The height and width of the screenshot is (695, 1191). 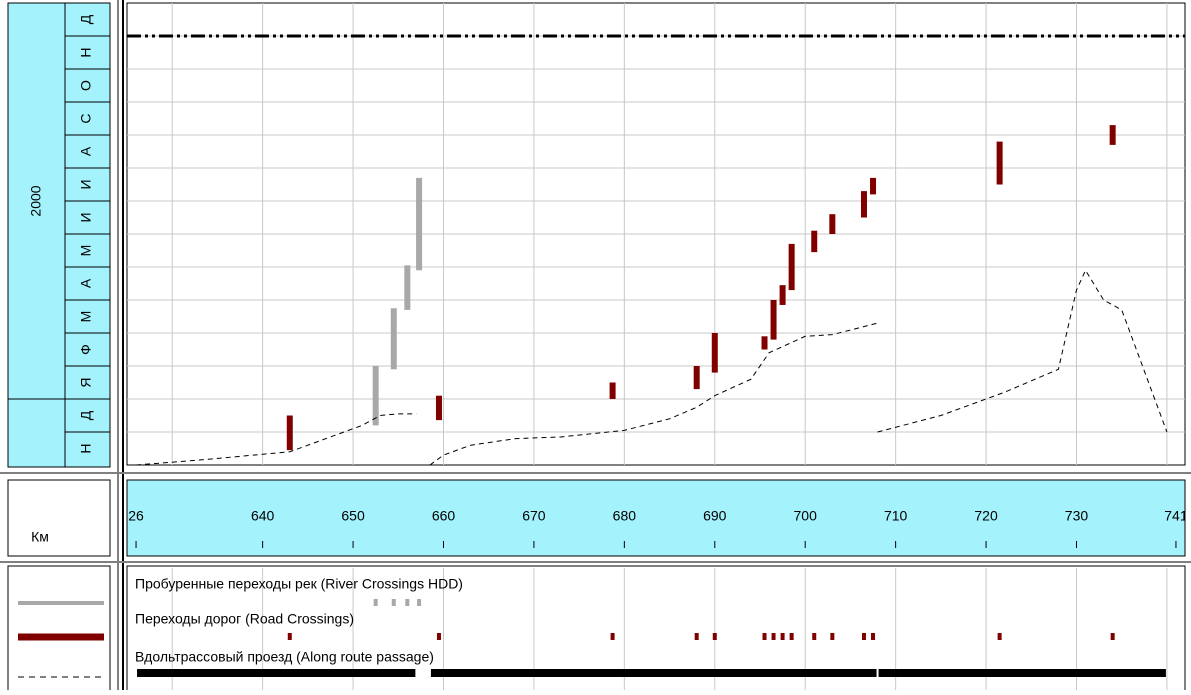 I want to click on x-tick-label: 690, so click(x=715, y=516).